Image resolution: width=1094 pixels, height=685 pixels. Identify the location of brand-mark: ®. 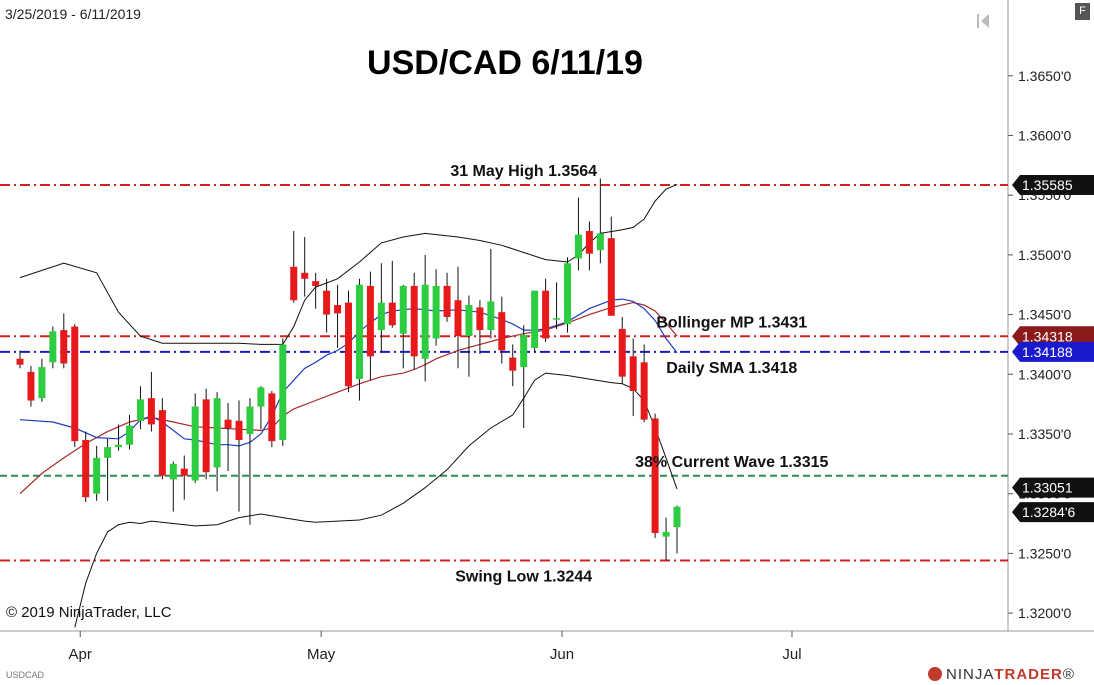
(1068, 674).